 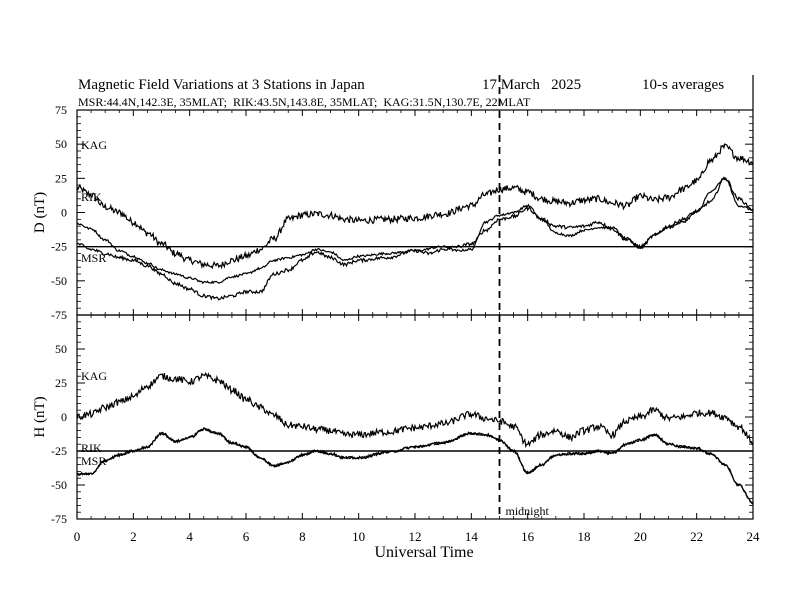 What do you see at coordinates (94, 376) in the screenshot?
I see `series-label-h-kag: KAG` at bounding box center [94, 376].